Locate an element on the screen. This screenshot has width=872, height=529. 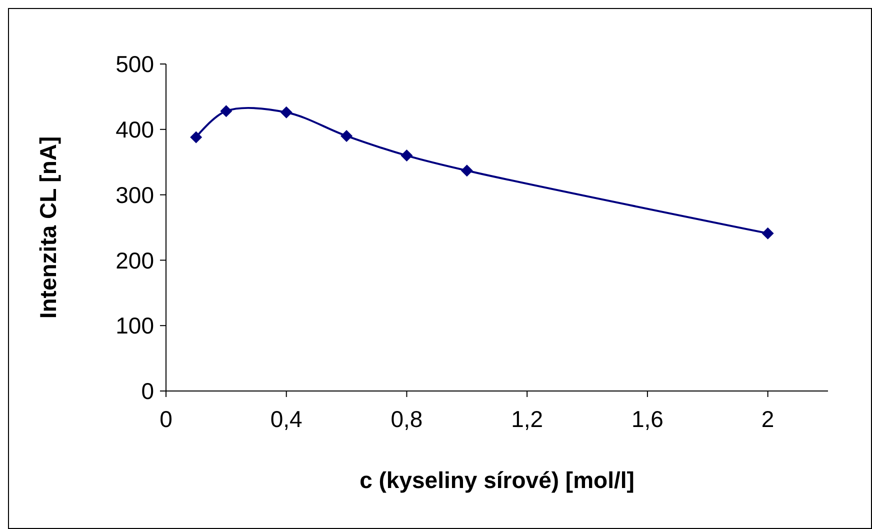
x-axis-title: c (kyseliny sírové) [mol/l] is located at coordinates (497, 480).